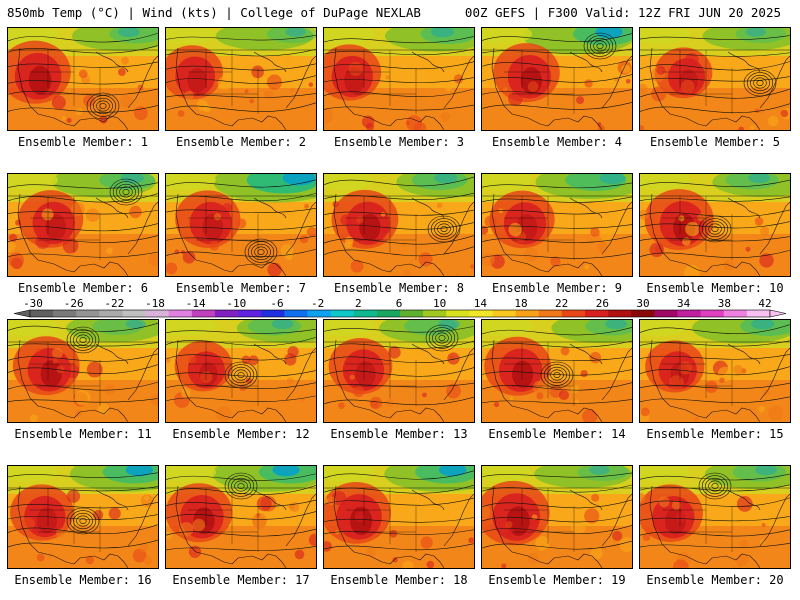 The image size is (800, 600). I want to click on colorbar-tick-label: 6, so click(399, 303).